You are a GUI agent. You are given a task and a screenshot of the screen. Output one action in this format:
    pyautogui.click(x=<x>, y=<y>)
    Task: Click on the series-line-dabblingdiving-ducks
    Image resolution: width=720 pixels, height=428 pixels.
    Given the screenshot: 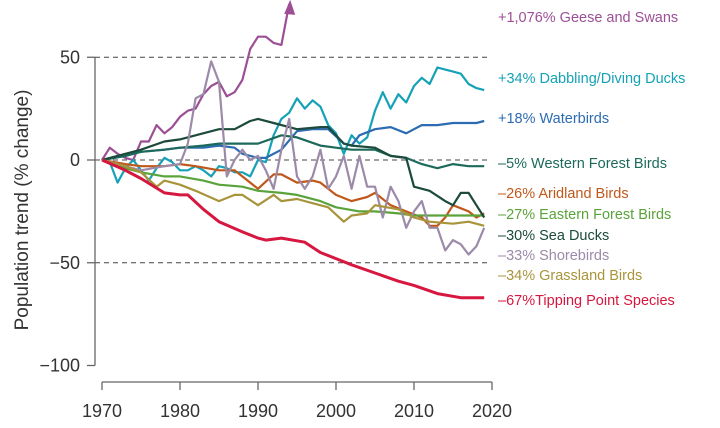 What is the action you would take?
    pyautogui.click(x=293, y=125)
    